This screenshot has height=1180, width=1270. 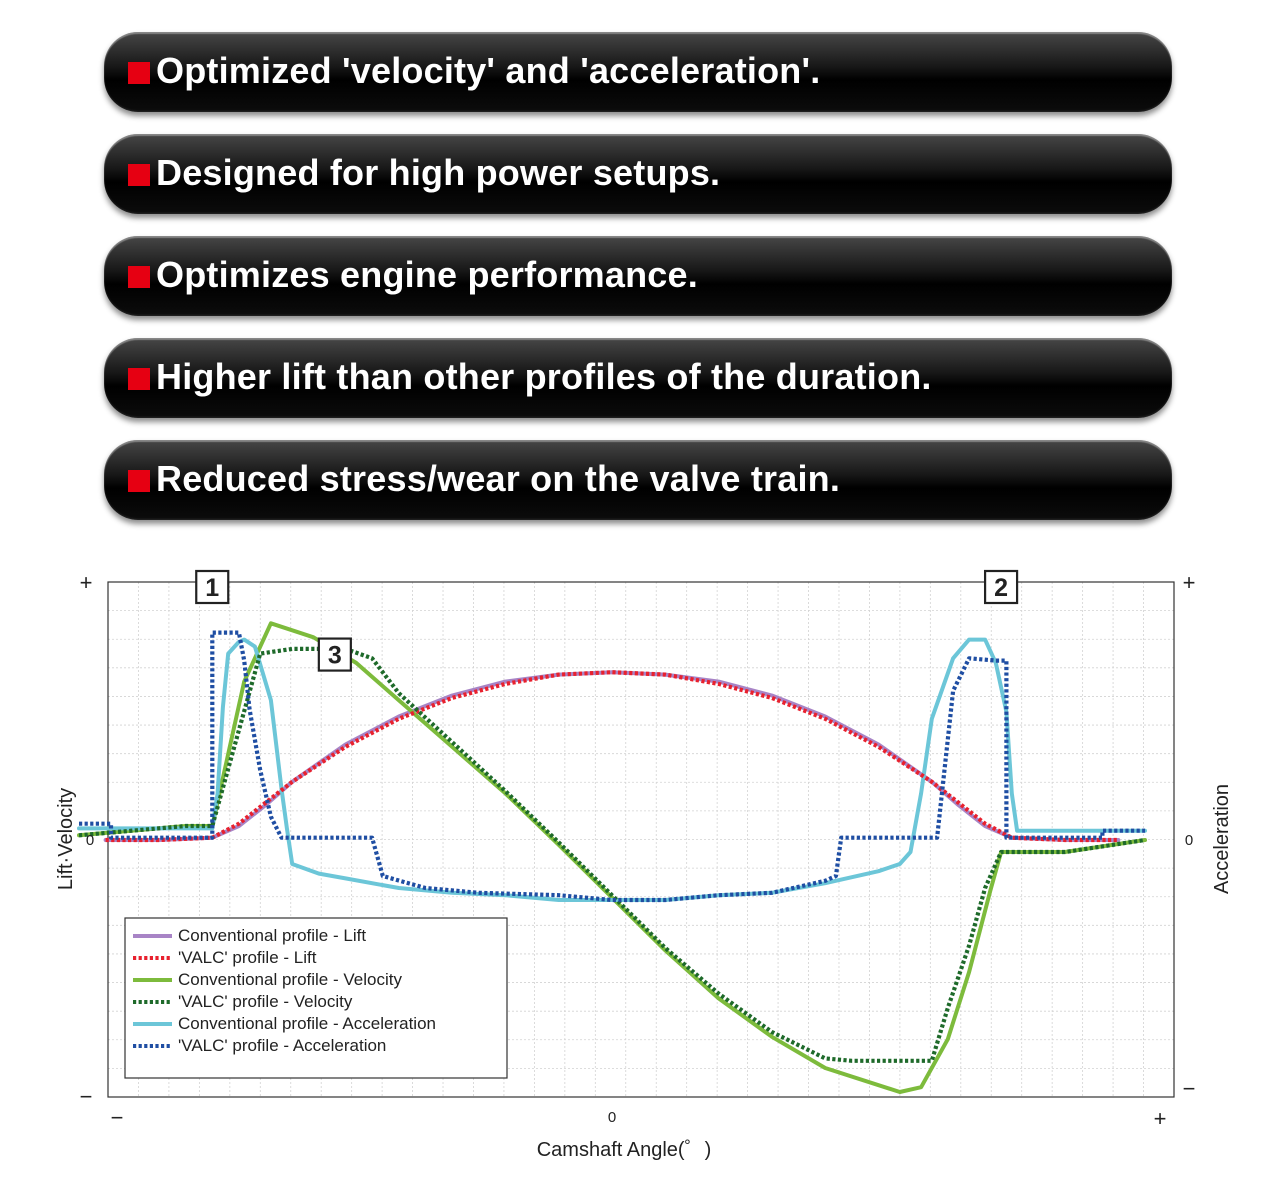 What do you see at coordinates (624, 1150) in the screenshot?
I see `x-axis-title: Camshaft Angle(゜)` at bounding box center [624, 1150].